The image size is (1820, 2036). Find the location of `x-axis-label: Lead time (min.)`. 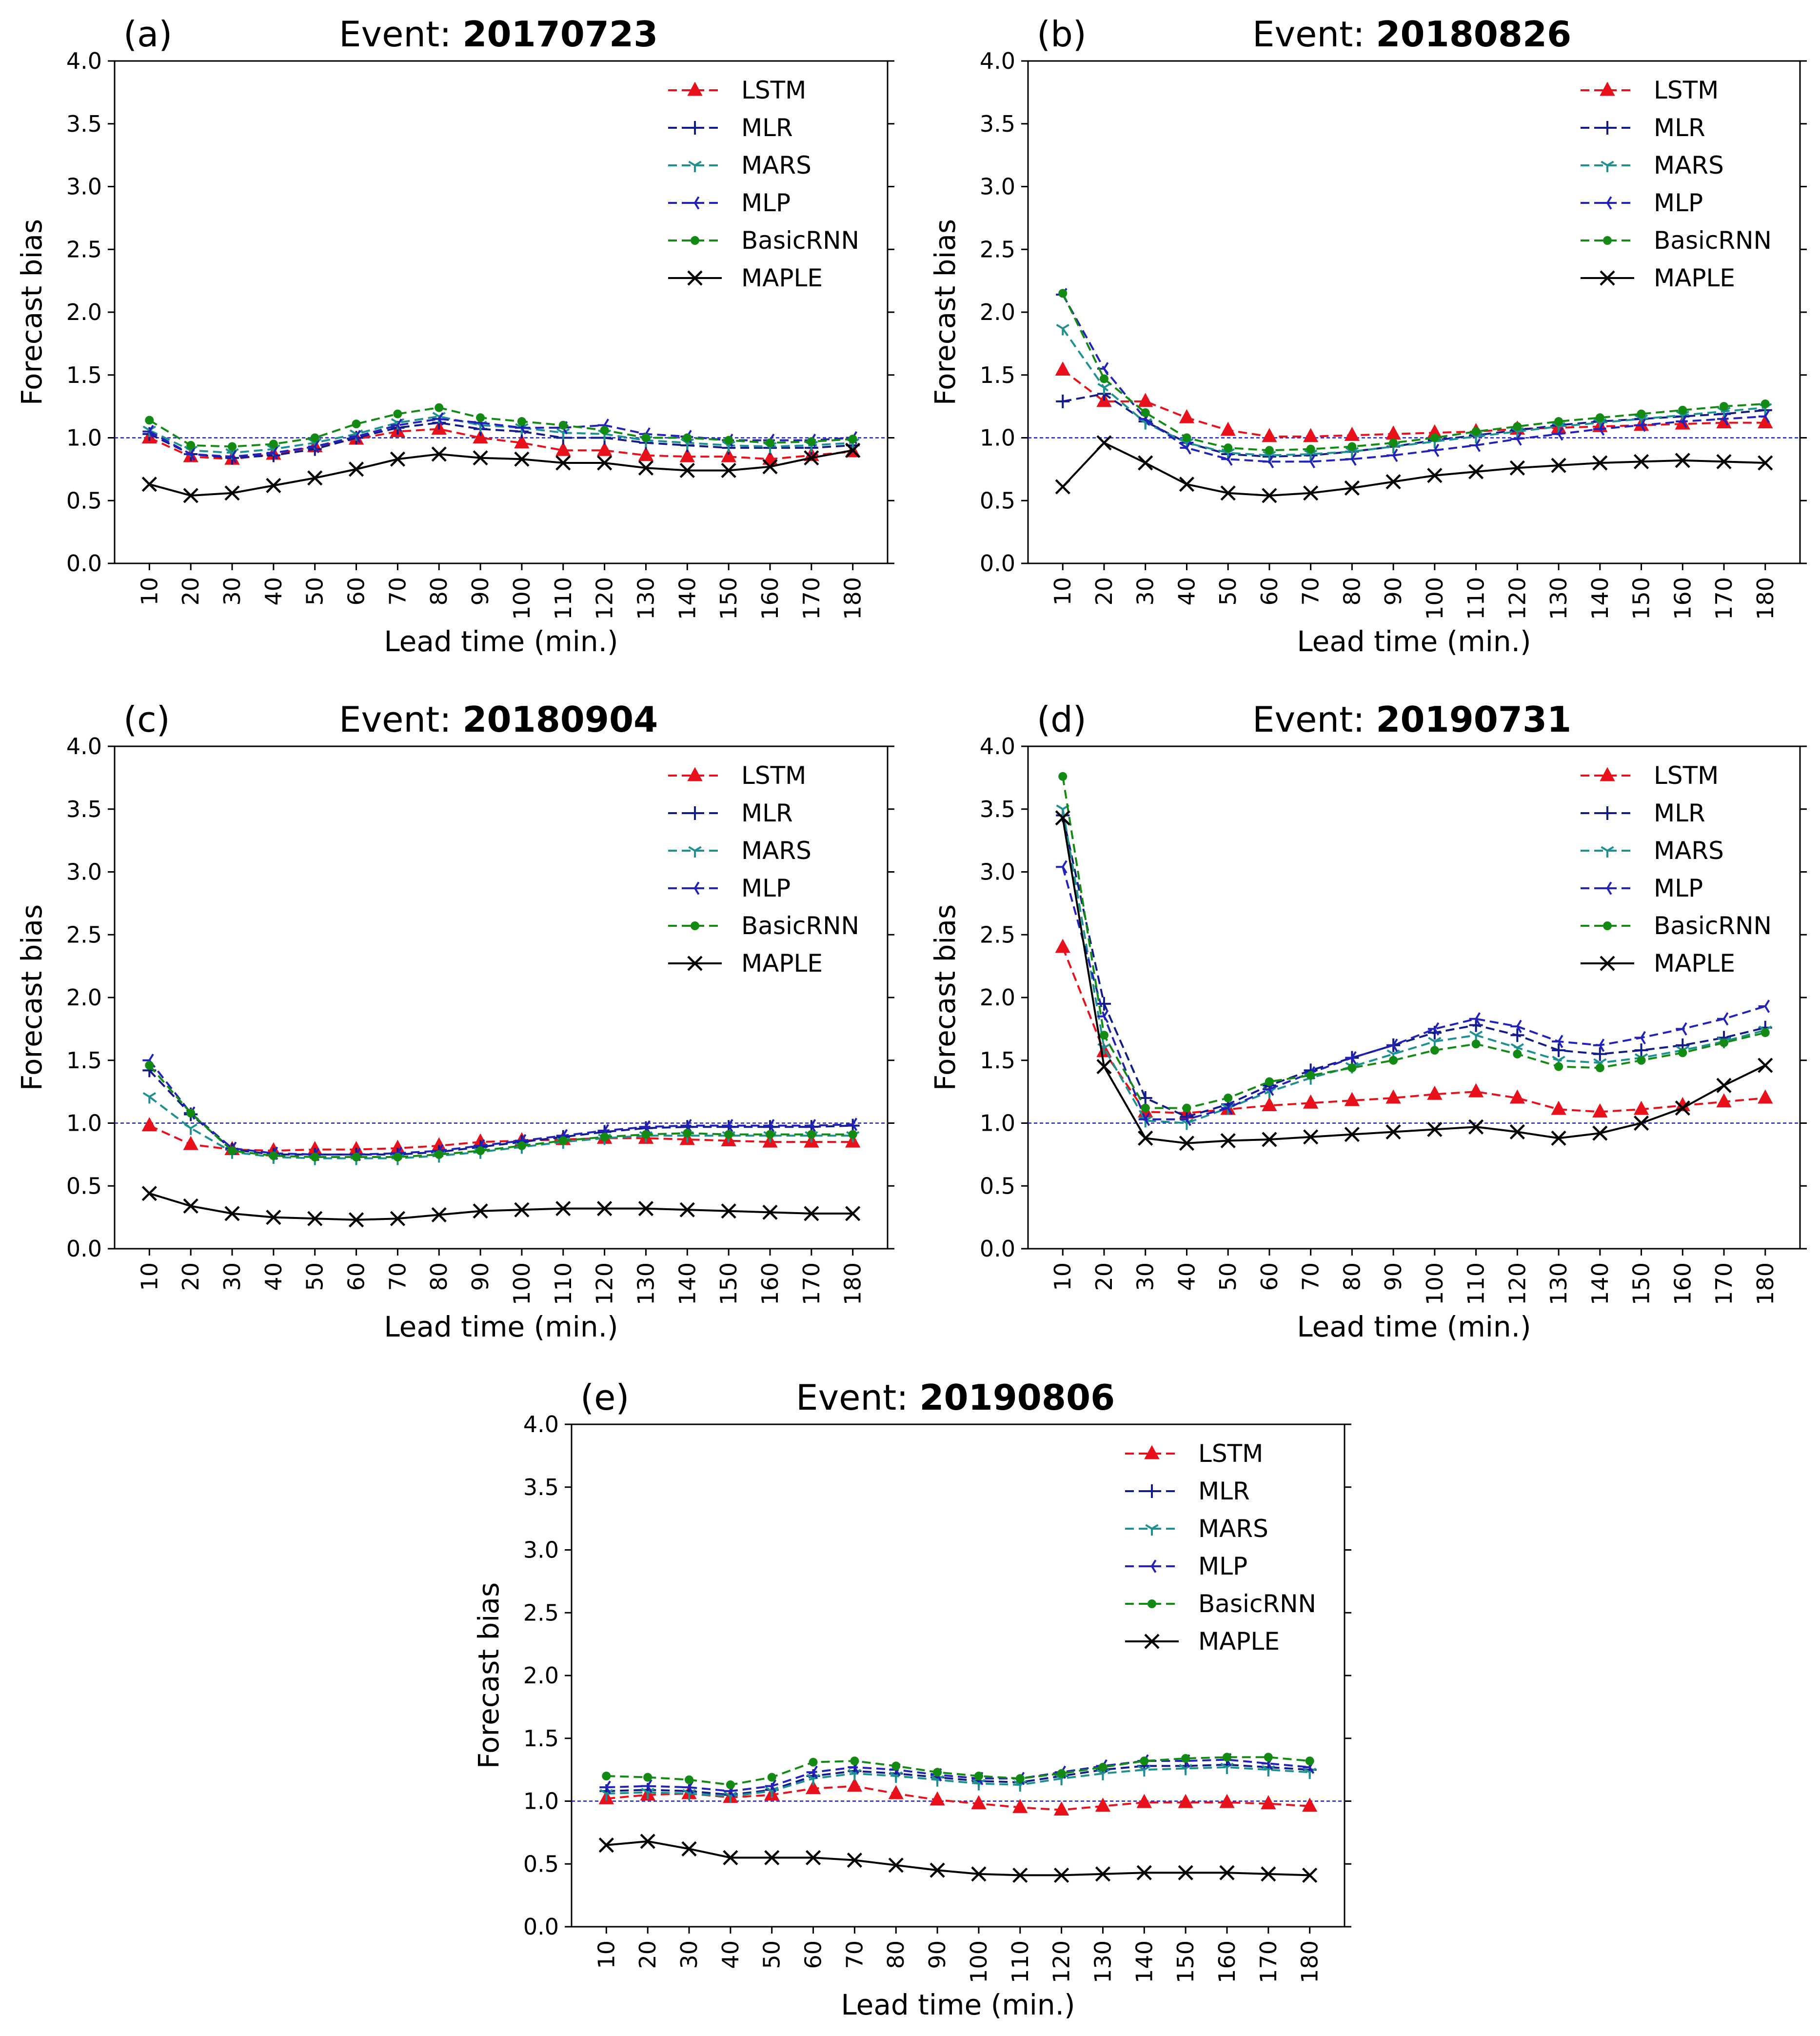

x-axis-label: Lead time (min.) is located at coordinates (501, 641).